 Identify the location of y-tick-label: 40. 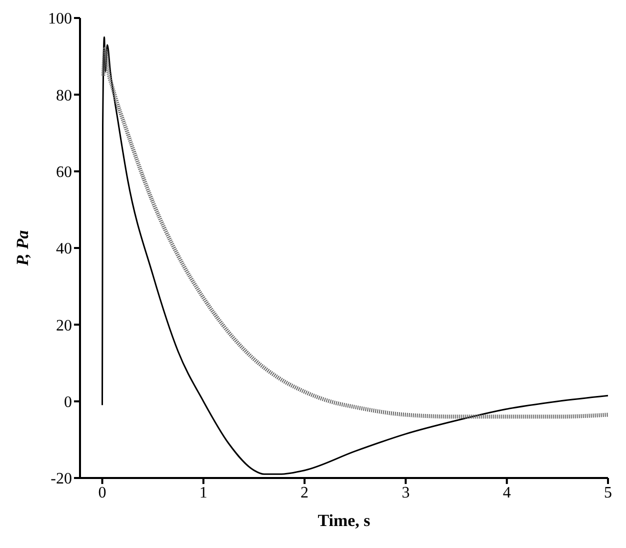
(64, 249).